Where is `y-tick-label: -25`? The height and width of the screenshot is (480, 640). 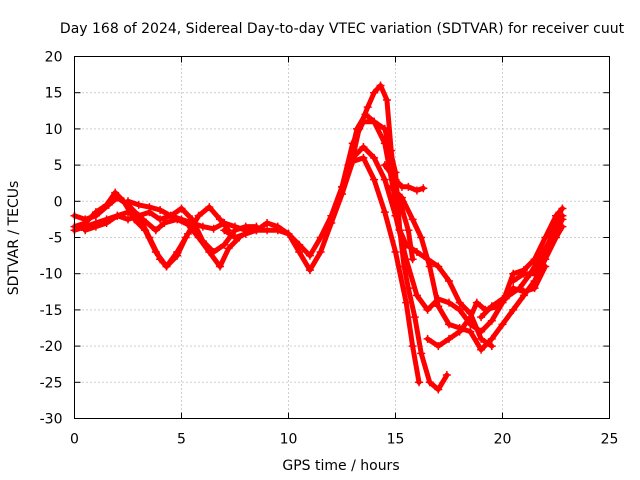
y-tick-label: -25 is located at coordinates (51, 383).